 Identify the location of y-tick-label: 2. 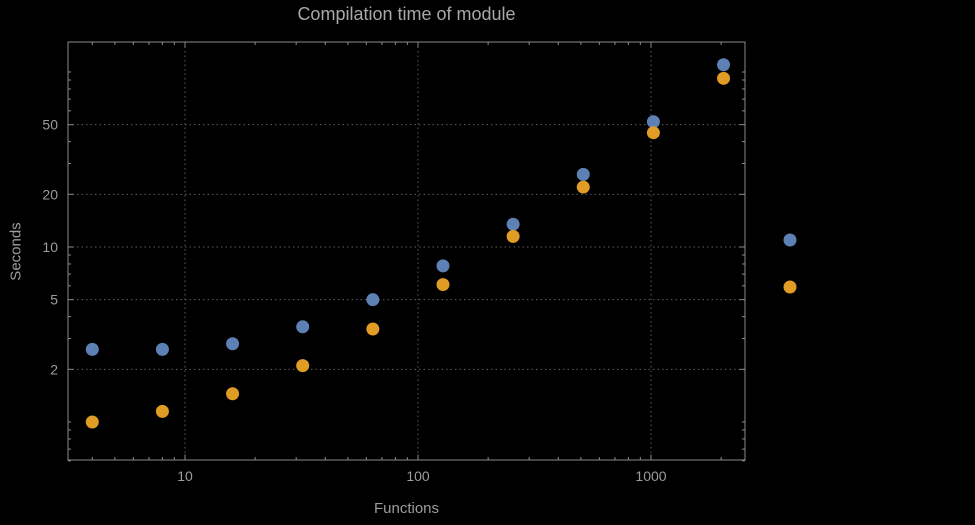
(54, 369).